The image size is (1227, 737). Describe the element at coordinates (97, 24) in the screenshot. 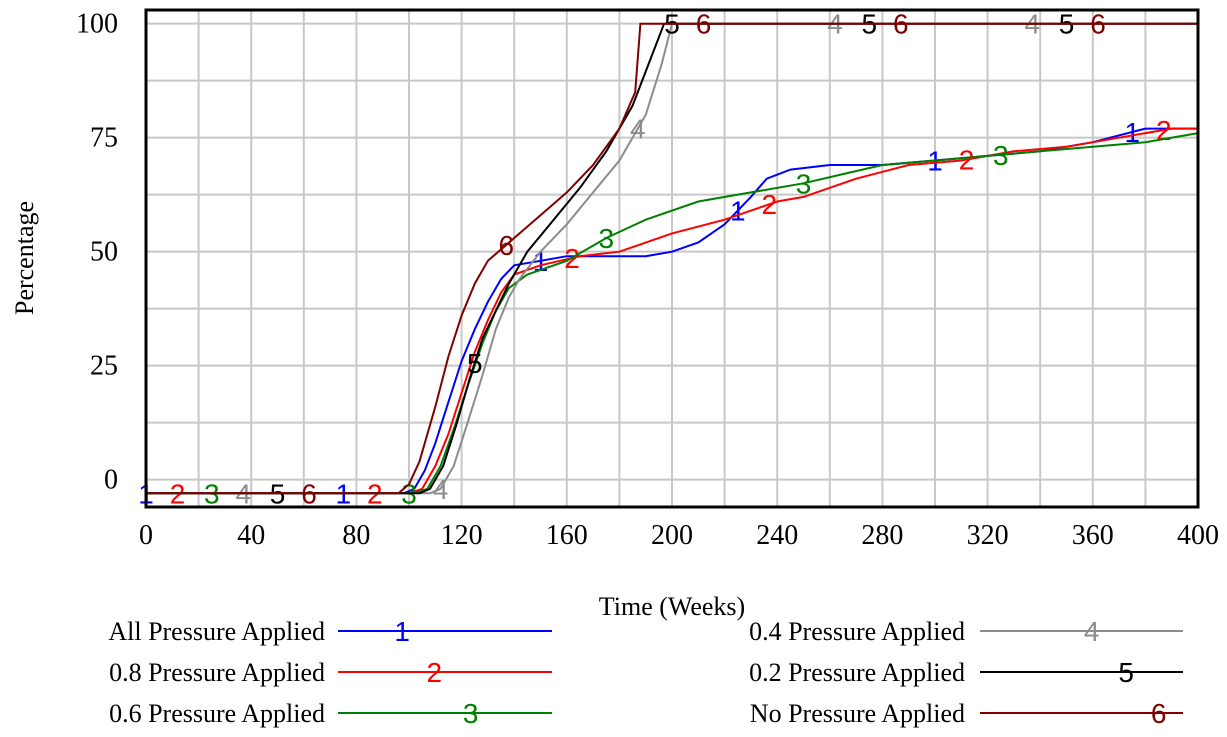

I see `y-tick-label: 100` at that location.